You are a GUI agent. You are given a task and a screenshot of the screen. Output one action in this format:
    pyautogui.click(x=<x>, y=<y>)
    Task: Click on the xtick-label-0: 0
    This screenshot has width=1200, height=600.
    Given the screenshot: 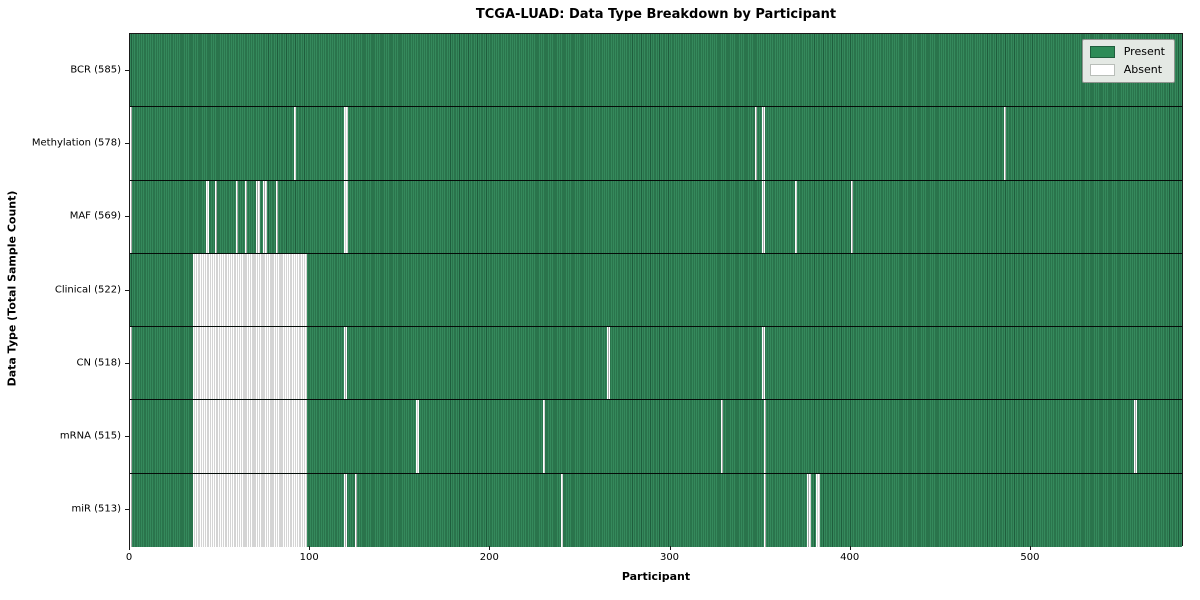 What is the action you would take?
    pyautogui.click(x=129, y=557)
    